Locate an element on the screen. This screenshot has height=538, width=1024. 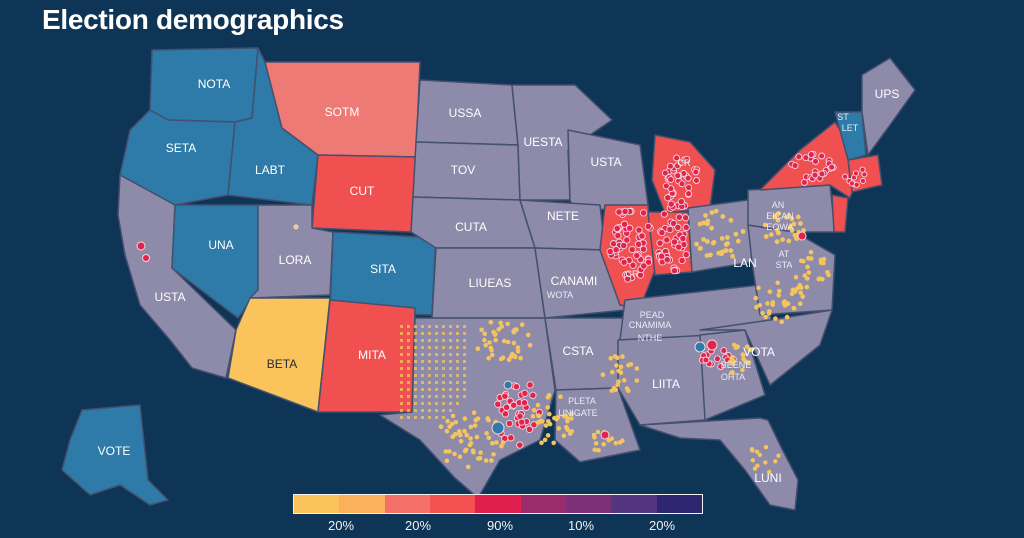
state-ga is located at coordinates (732, 375).